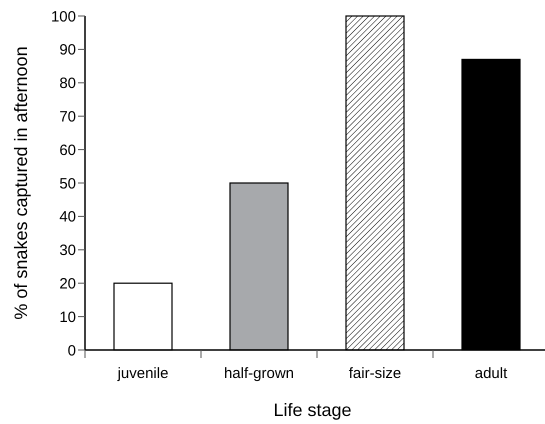  What do you see at coordinates (67, 117) in the screenshot?
I see `y-tick-label: 70` at bounding box center [67, 117].